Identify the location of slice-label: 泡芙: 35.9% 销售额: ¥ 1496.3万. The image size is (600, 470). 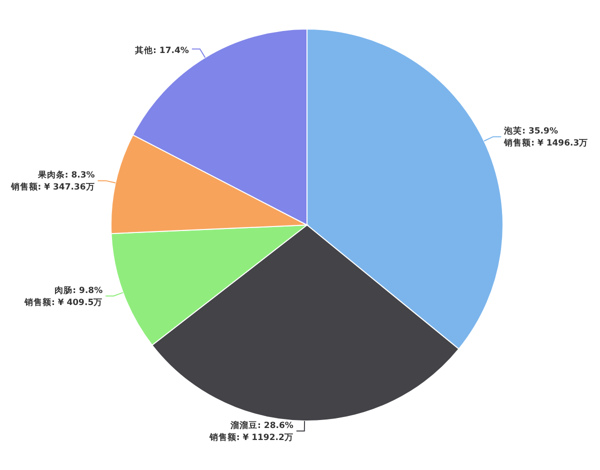
(545, 137).